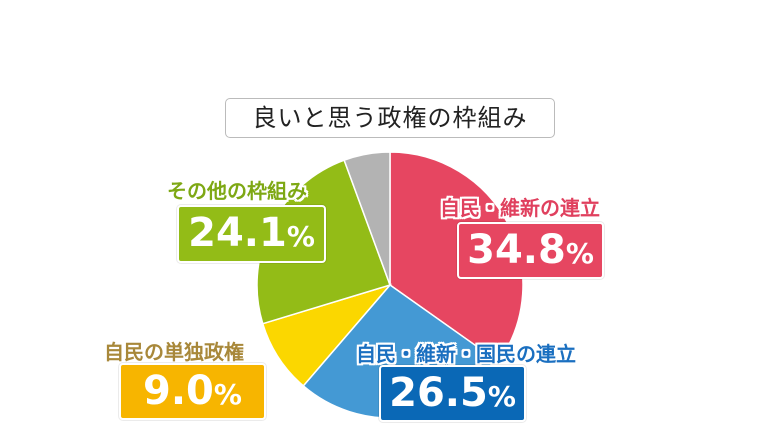 The image size is (780, 438). I want to click on label-ldp-alone: 自民の単独政権, so click(174, 352).